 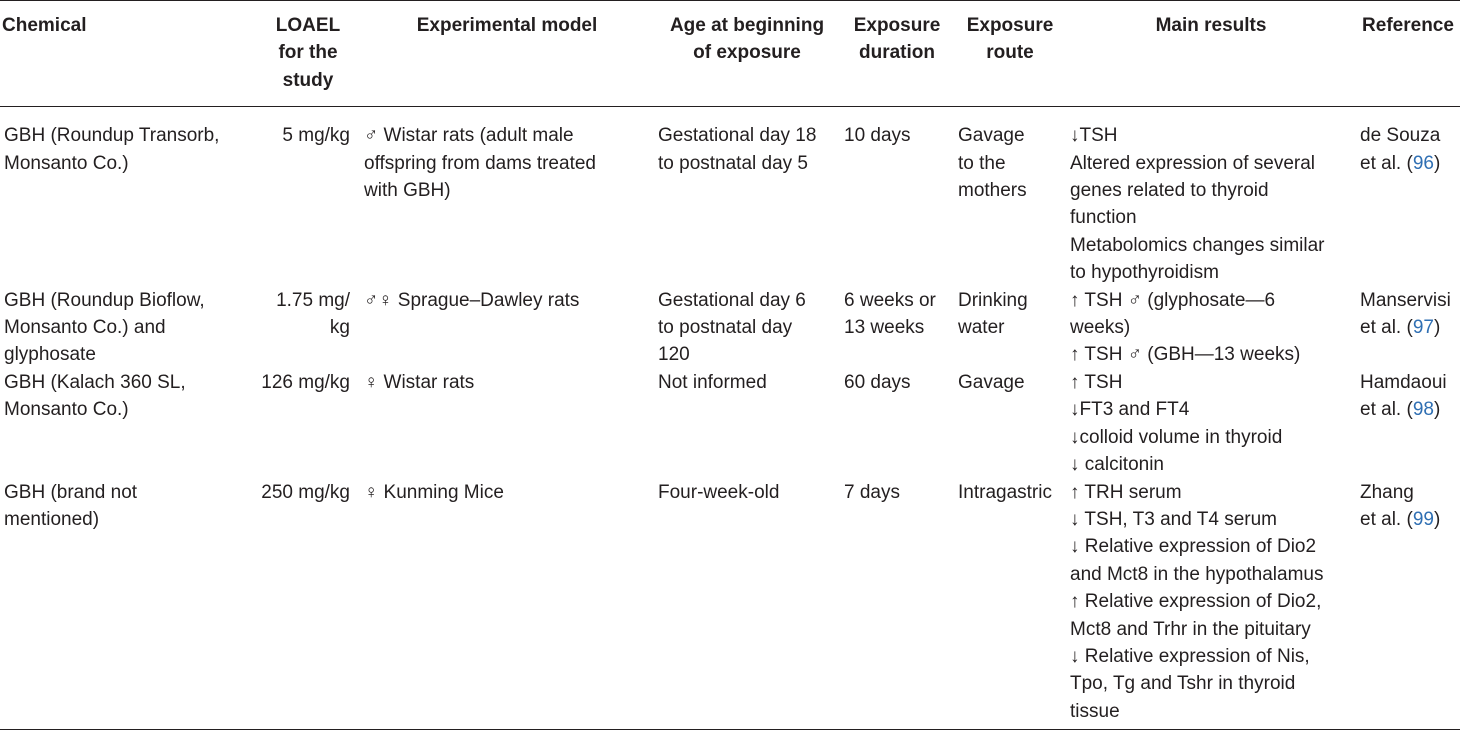 I want to click on cell-loael: 250 mg/kg, so click(x=308, y=604).